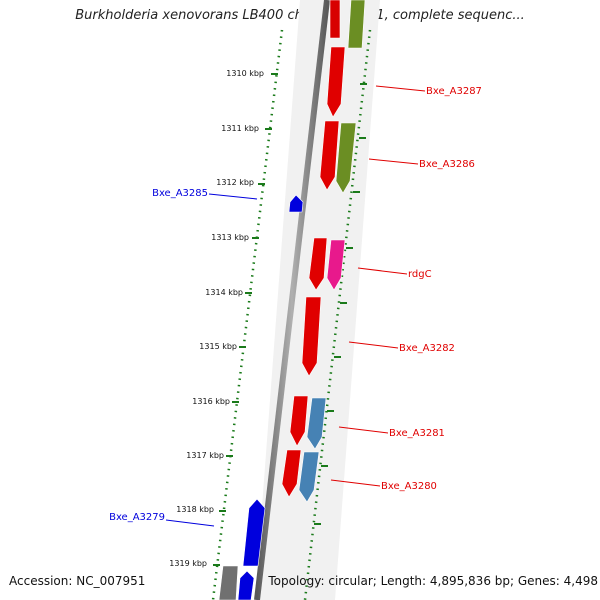  I want to click on tick-label: 1312 kbp, so click(235, 182).